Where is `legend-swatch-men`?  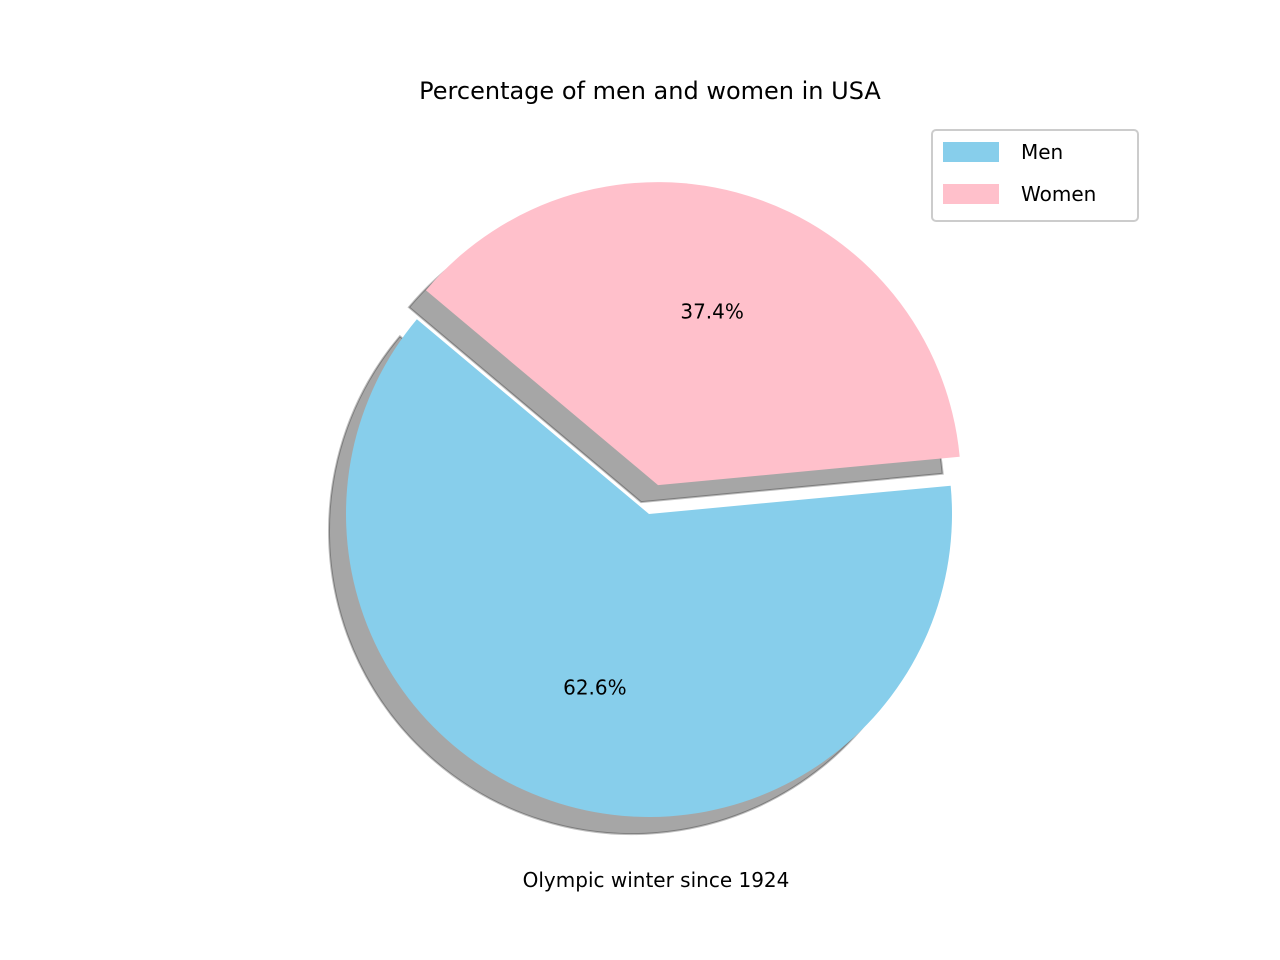
legend-swatch-men is located at coordinates (971, 152).